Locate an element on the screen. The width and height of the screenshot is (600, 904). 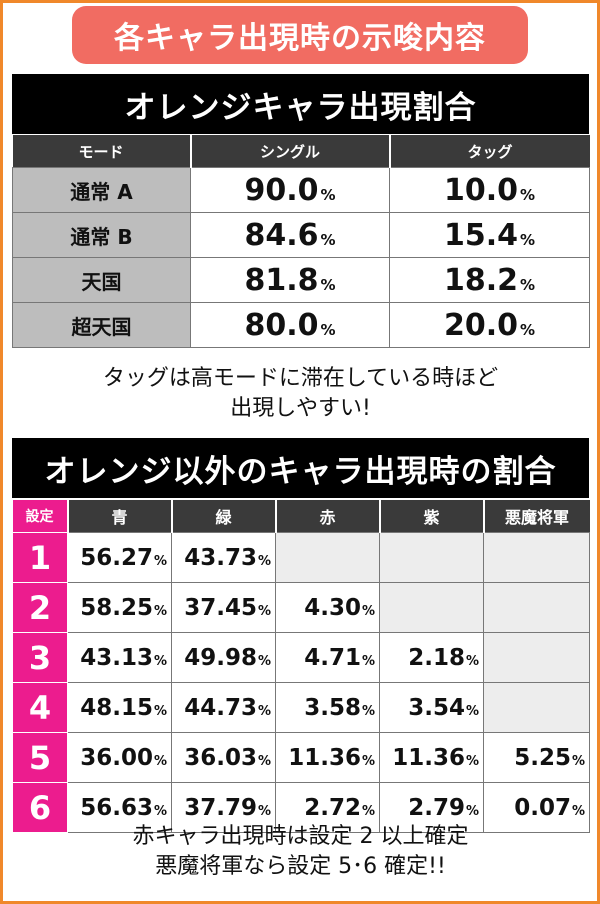
red-value: 11.36% is located at coordinates (327, 757).